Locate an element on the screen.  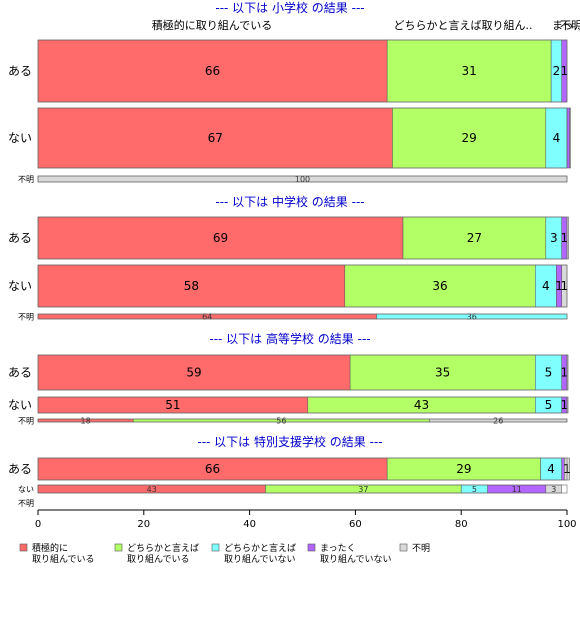
top-label: まっ.. is located at coordinates (566, 25).